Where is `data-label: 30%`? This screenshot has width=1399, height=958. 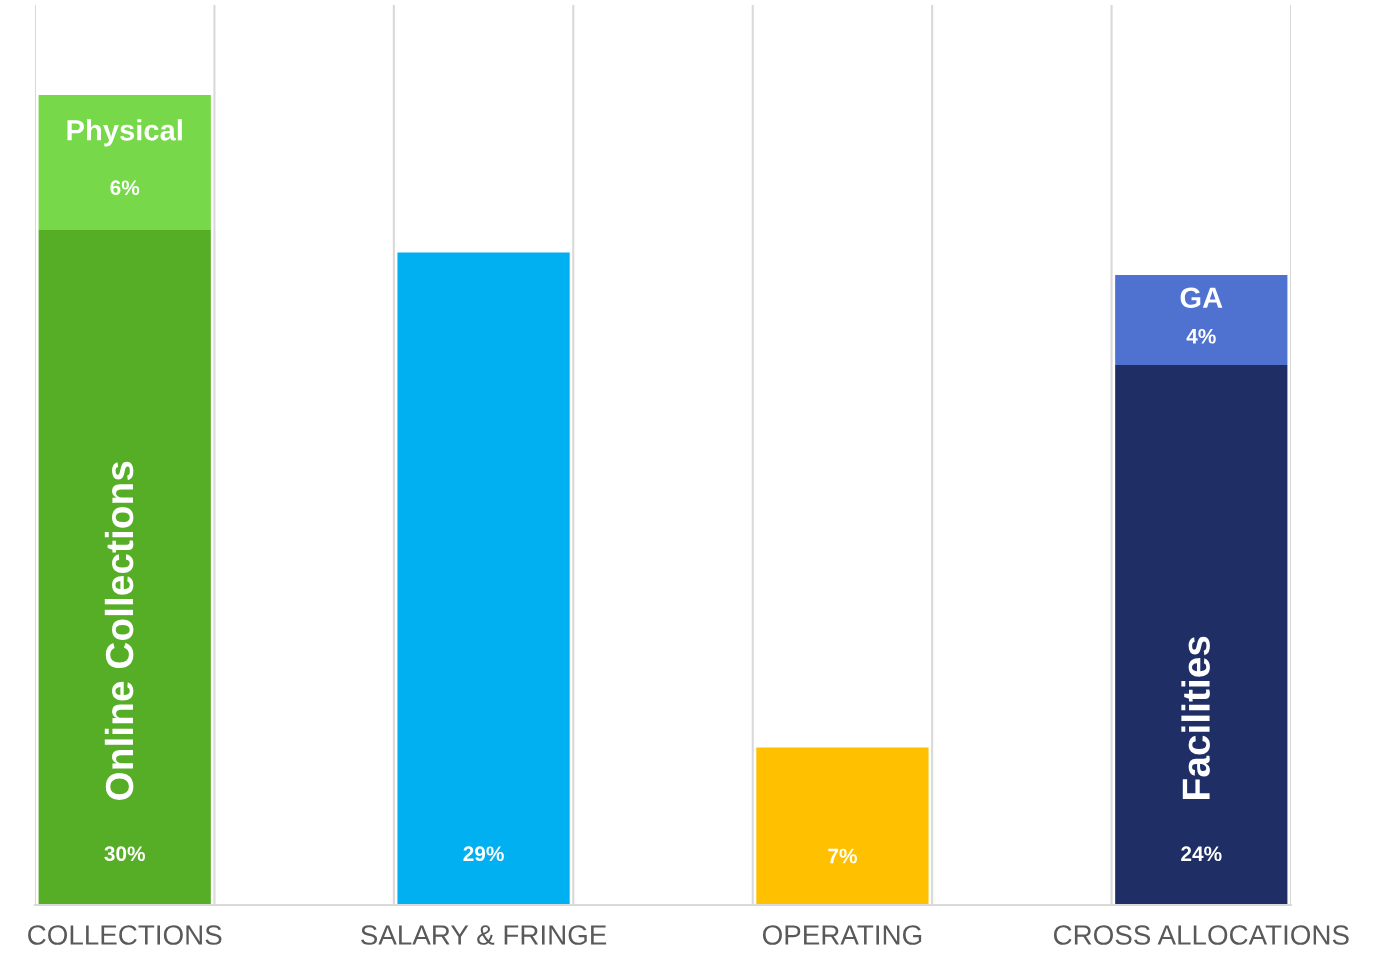 data-label: 30% is located at coordinates (125, 854).